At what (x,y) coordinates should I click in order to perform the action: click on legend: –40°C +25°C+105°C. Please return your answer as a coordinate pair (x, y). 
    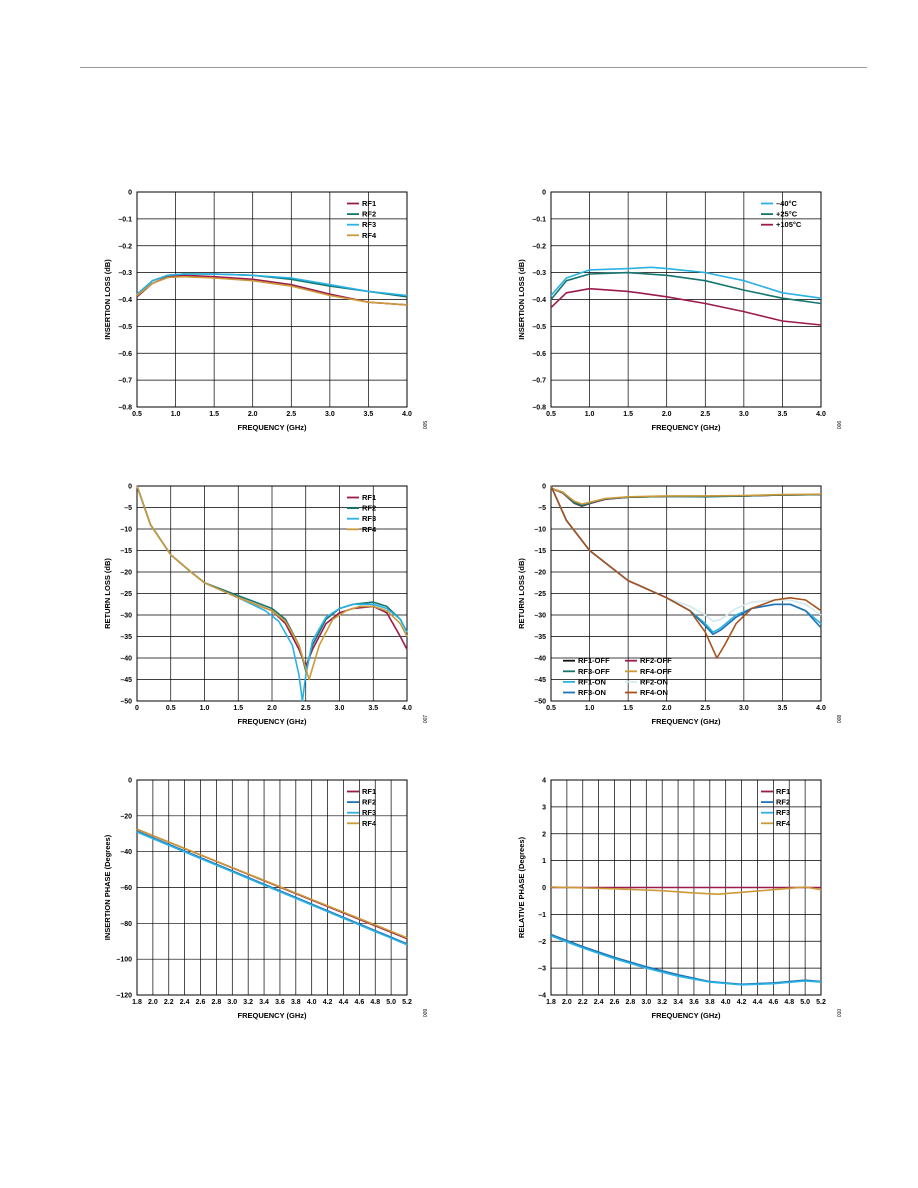
    Looking at the image, I should click on (781, 214).